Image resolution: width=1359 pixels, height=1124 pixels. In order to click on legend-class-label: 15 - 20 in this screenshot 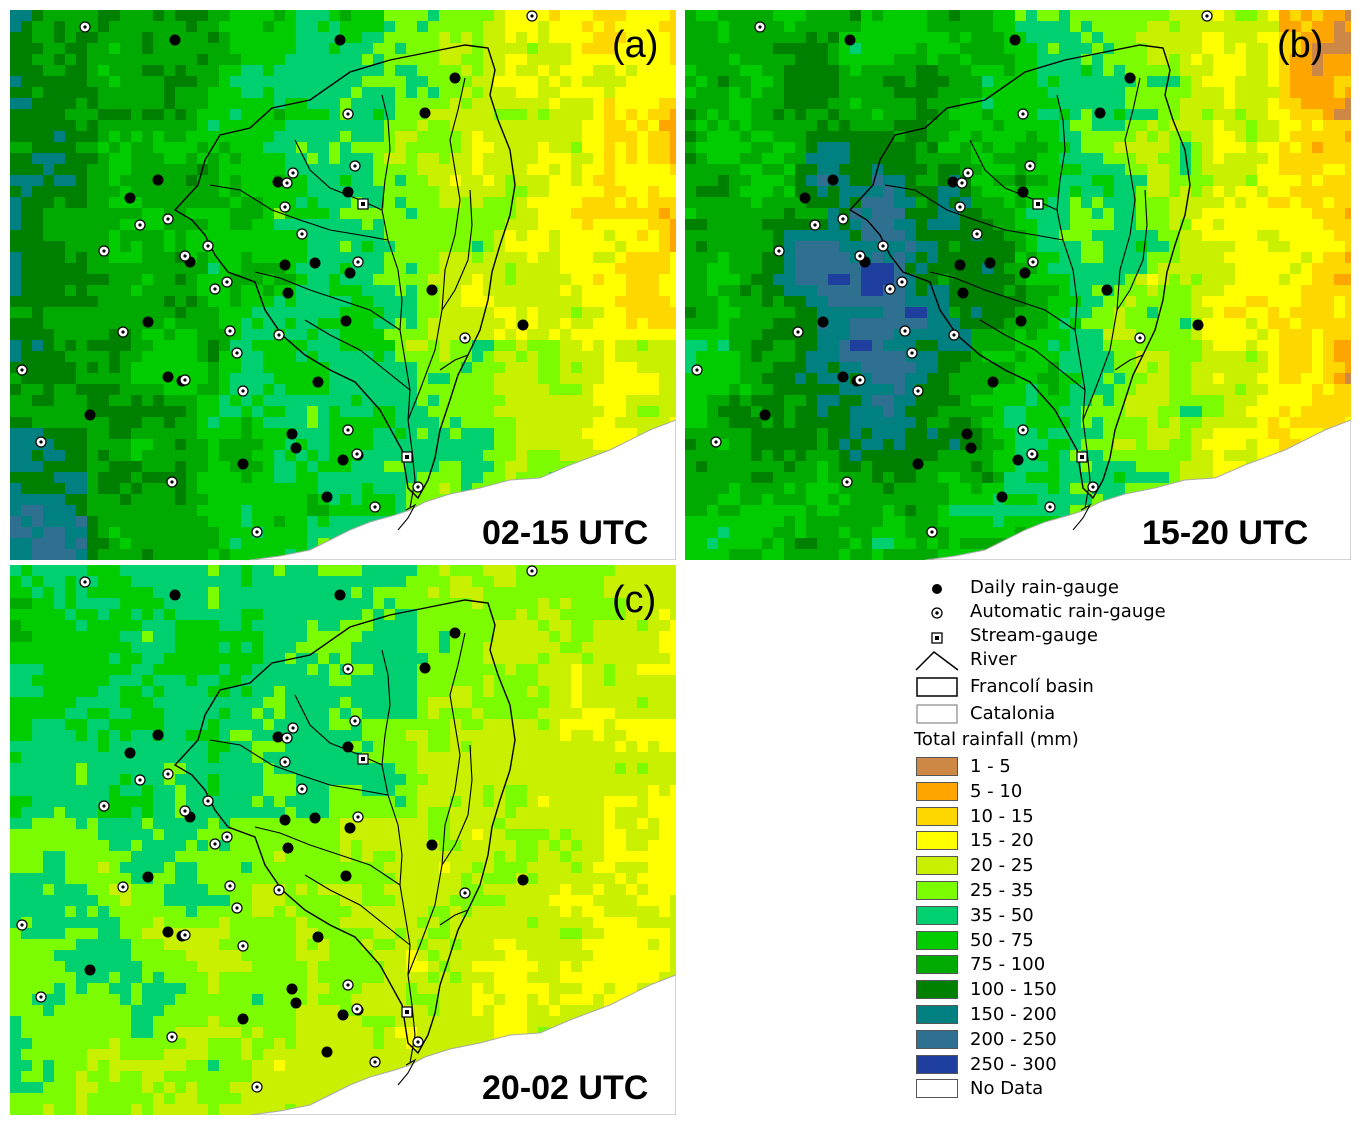, I will do `click(1002, 841)`.